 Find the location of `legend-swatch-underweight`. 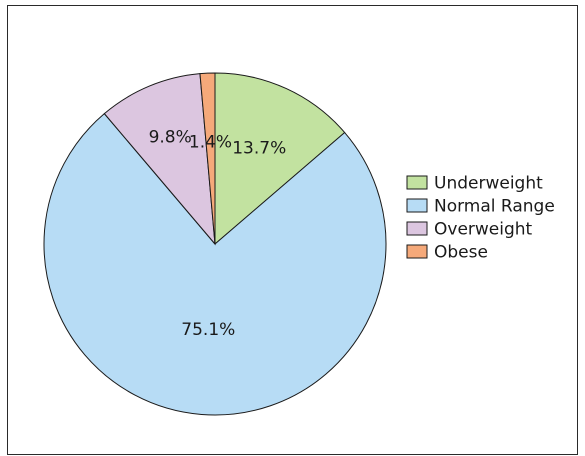

legend-swatch-underweight is located at coordinates (417, 182).